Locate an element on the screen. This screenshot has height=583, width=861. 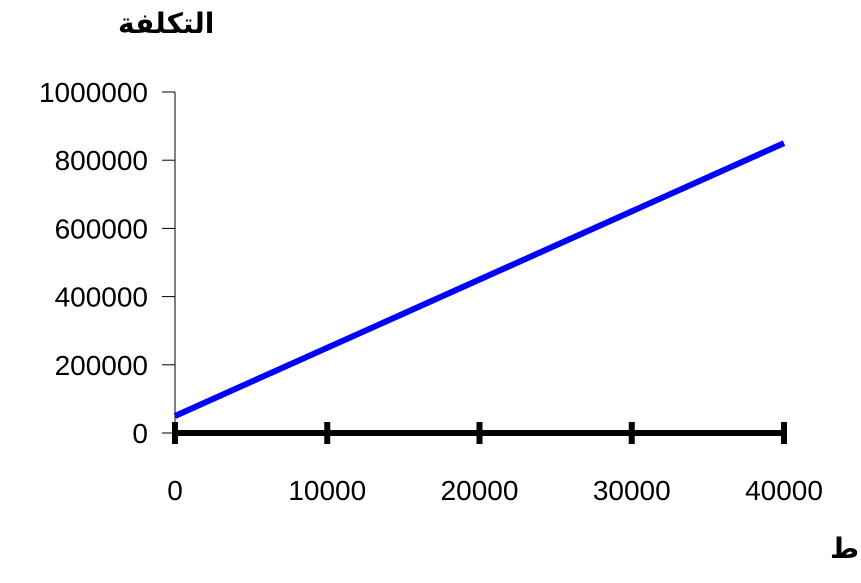
x-axis-title: مستوى النشاط is located at coordinates (845, 548).